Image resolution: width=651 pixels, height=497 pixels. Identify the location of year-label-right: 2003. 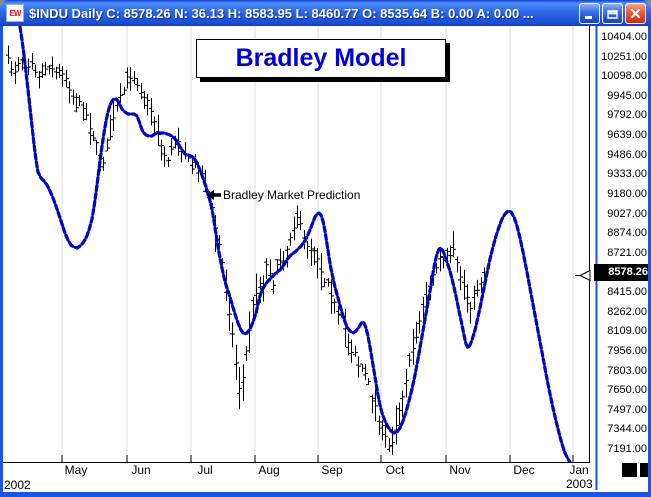
(579, 484).